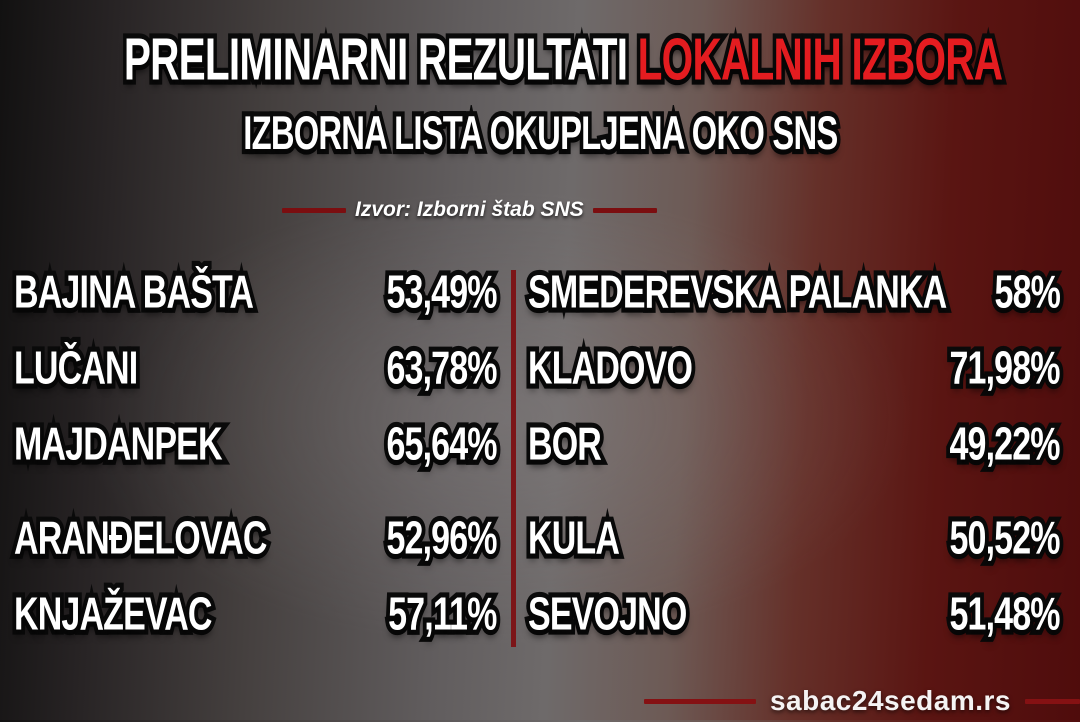 Image resolution: width=1080 pixels, height=722 pixels. What do you see at coordinates (254, 614) in the screenshot?
I see `result-row: KNJAŽEVAC KNJAŽEVAC 57,11% 57,11%` at bounding box center [254, 614].